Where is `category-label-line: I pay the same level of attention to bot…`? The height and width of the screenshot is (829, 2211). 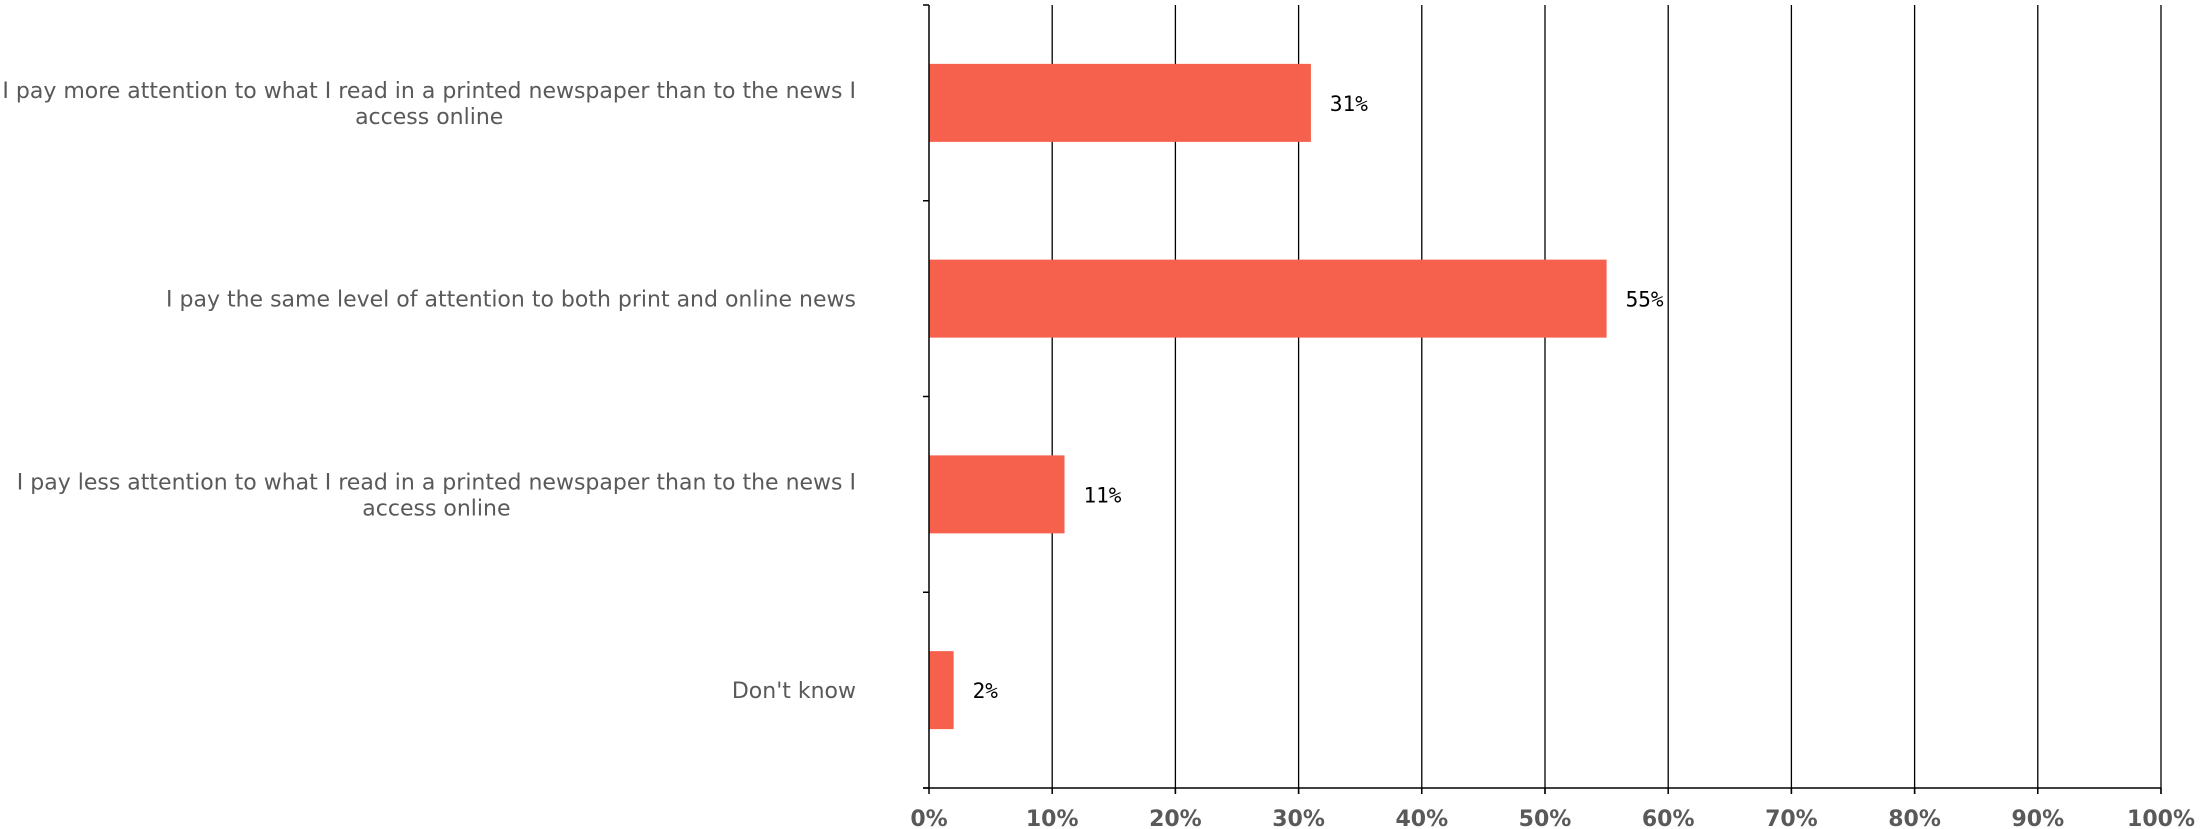 category-label-line: I pay the same level of attention to bot… is located at coordinates (511, 300).